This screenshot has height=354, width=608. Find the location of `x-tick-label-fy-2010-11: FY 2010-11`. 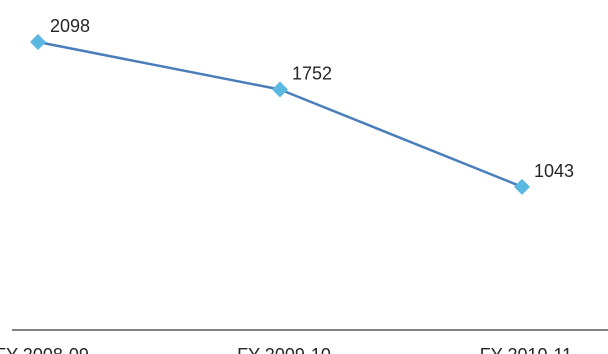

x-tick-label-fy-2010-11: FY 2010-11 is located at coordinates (526, 349).